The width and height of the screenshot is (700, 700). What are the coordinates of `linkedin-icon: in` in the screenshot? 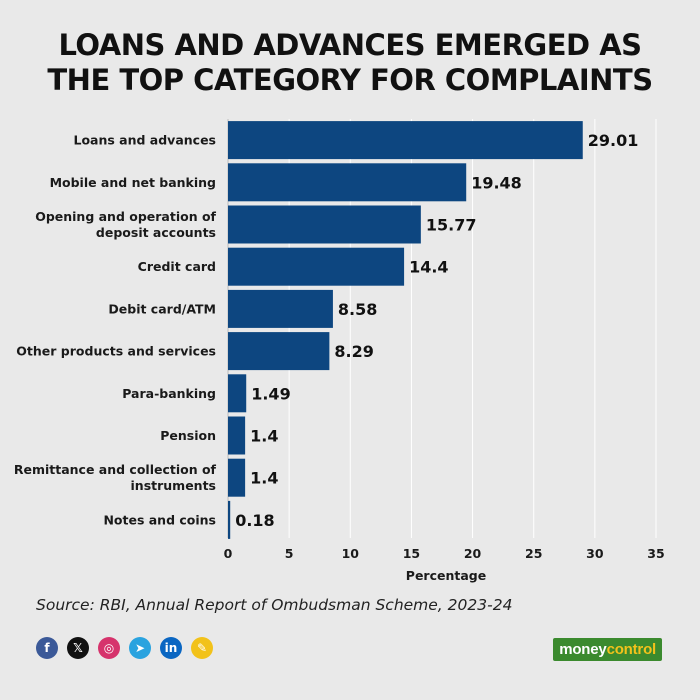 It's located at (171, 648).